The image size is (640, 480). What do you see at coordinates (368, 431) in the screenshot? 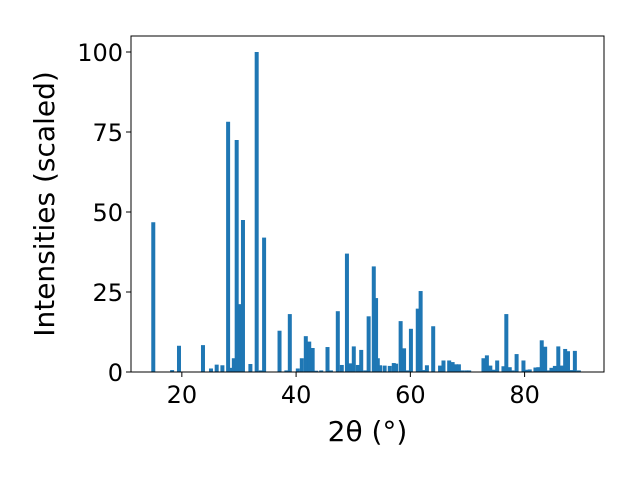
I see `x-axis-label: 2θ (°)` at bounding box center [368, 431].